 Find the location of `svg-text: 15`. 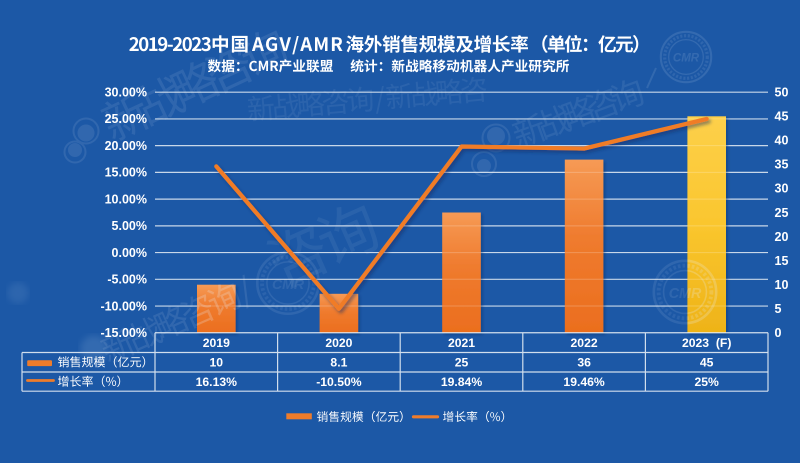

svg-text: 15 is located at coordinates (782, 261).